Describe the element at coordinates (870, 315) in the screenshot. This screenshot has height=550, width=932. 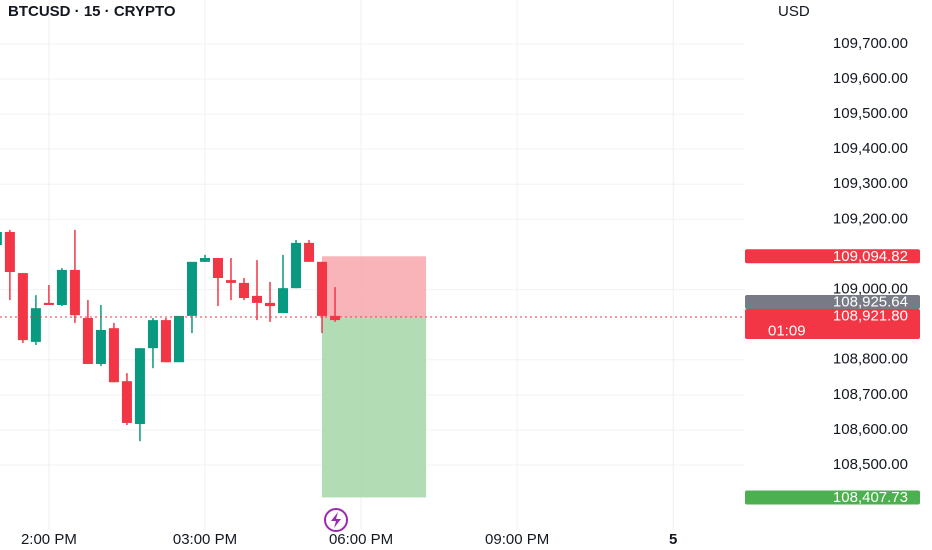
I see `price-label: 108,921.80` at that location.